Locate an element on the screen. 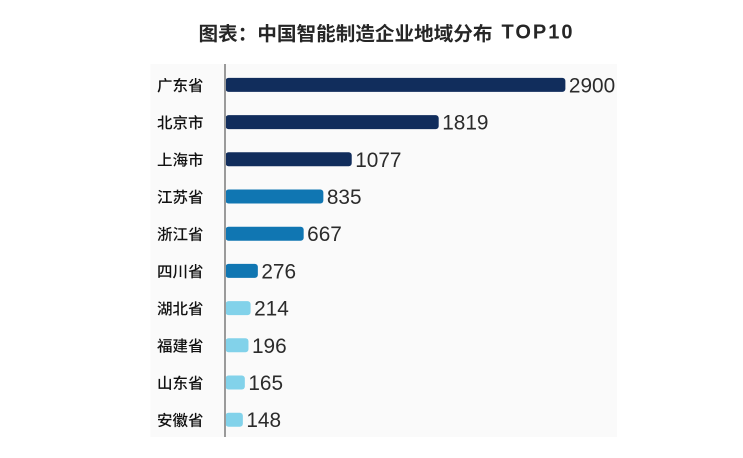 The height and width of the screenshot is (458, 743). svg-text: 2900 is located at coordinates (592, 85).